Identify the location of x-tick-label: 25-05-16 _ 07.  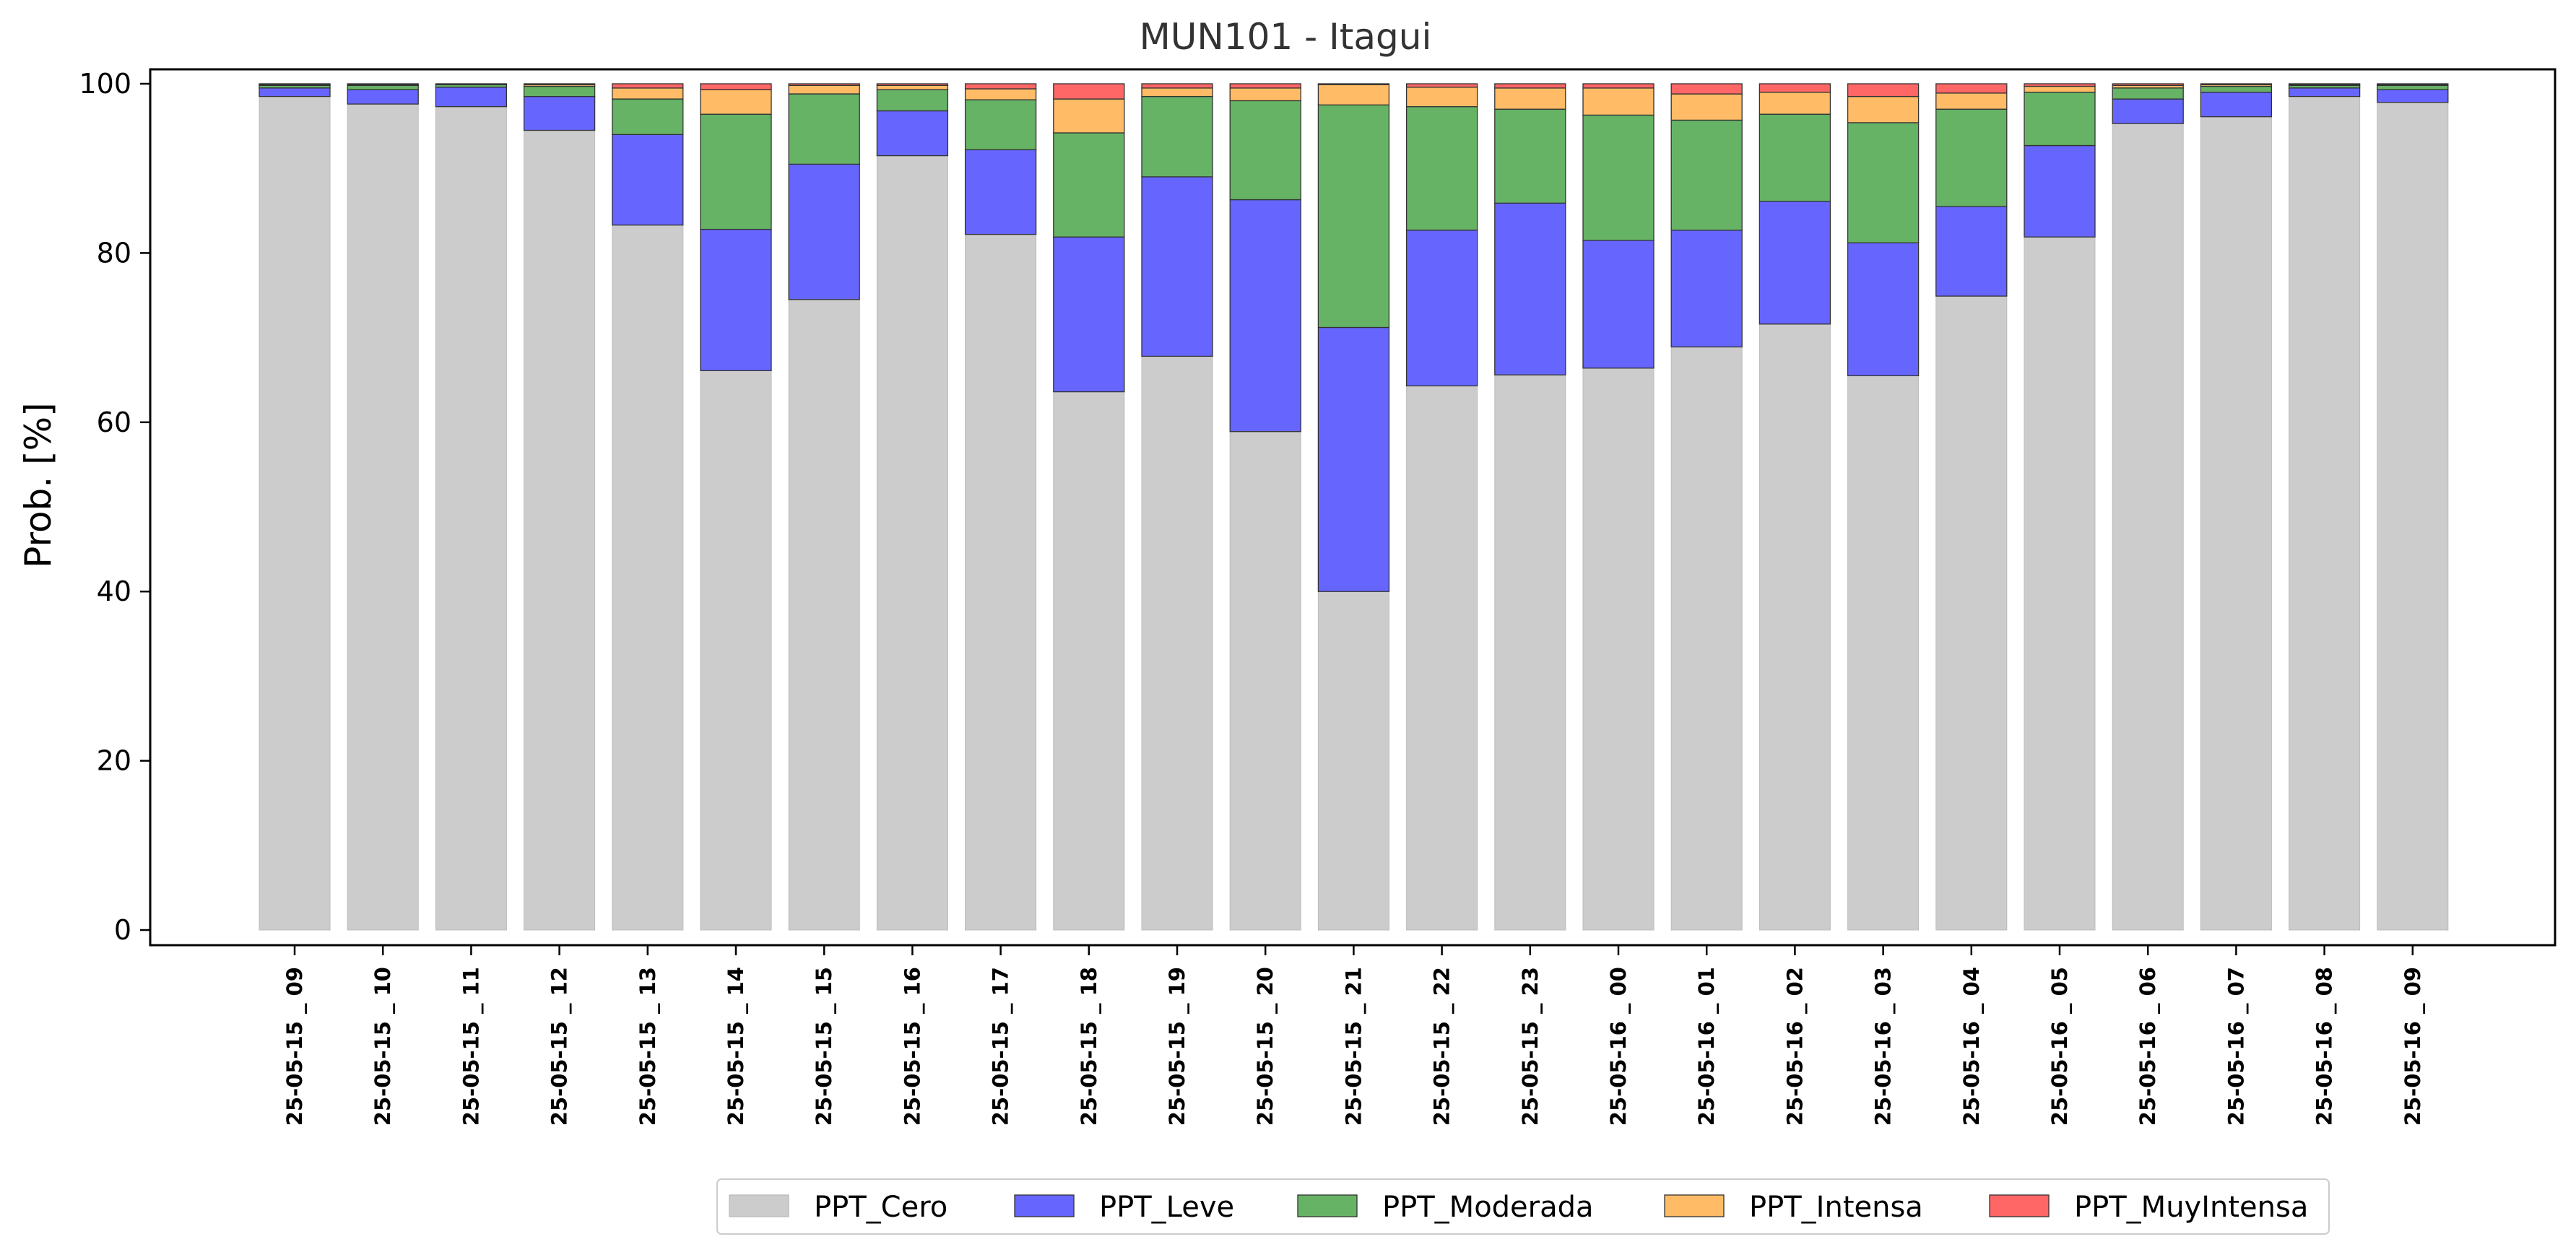
(2236, 1046).